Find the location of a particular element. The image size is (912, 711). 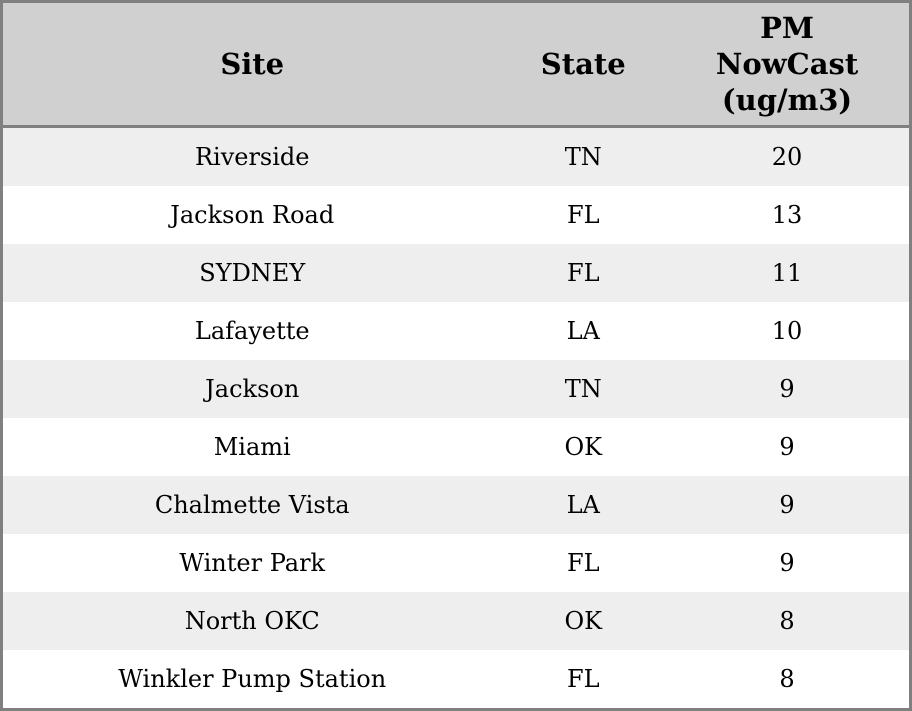

site-cell: North OKC is located at coordinates (252, 620).